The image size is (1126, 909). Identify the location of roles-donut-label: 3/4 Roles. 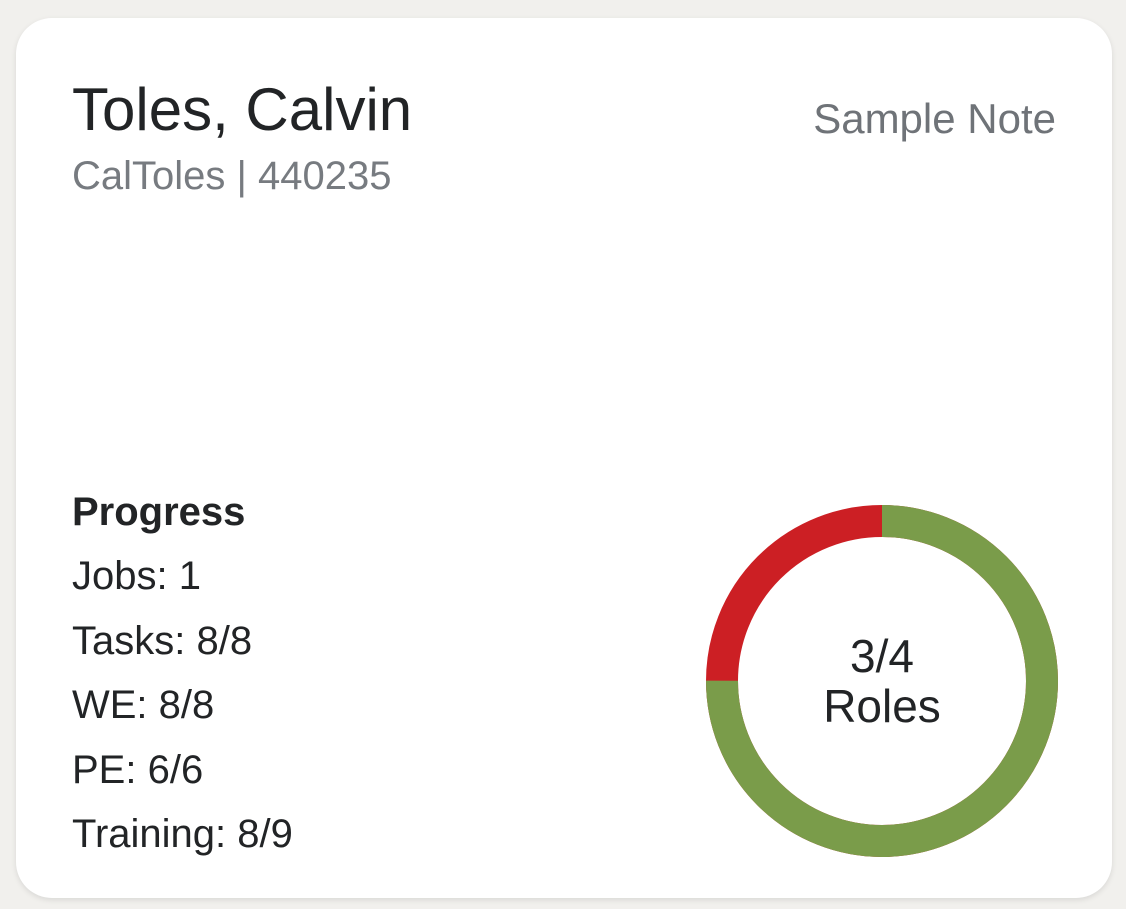
(882, 681).